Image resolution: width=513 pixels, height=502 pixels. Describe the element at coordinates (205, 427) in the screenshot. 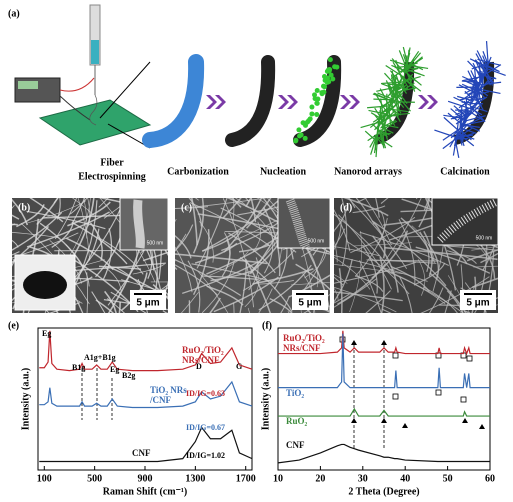

I see `annotation: ID/IG=0.67` at that location.